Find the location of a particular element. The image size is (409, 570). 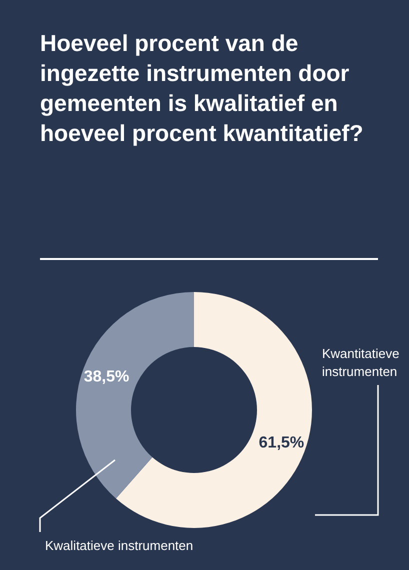

slice-label: Kwantitatieve instrumenten is located at coordinates (361, 362).